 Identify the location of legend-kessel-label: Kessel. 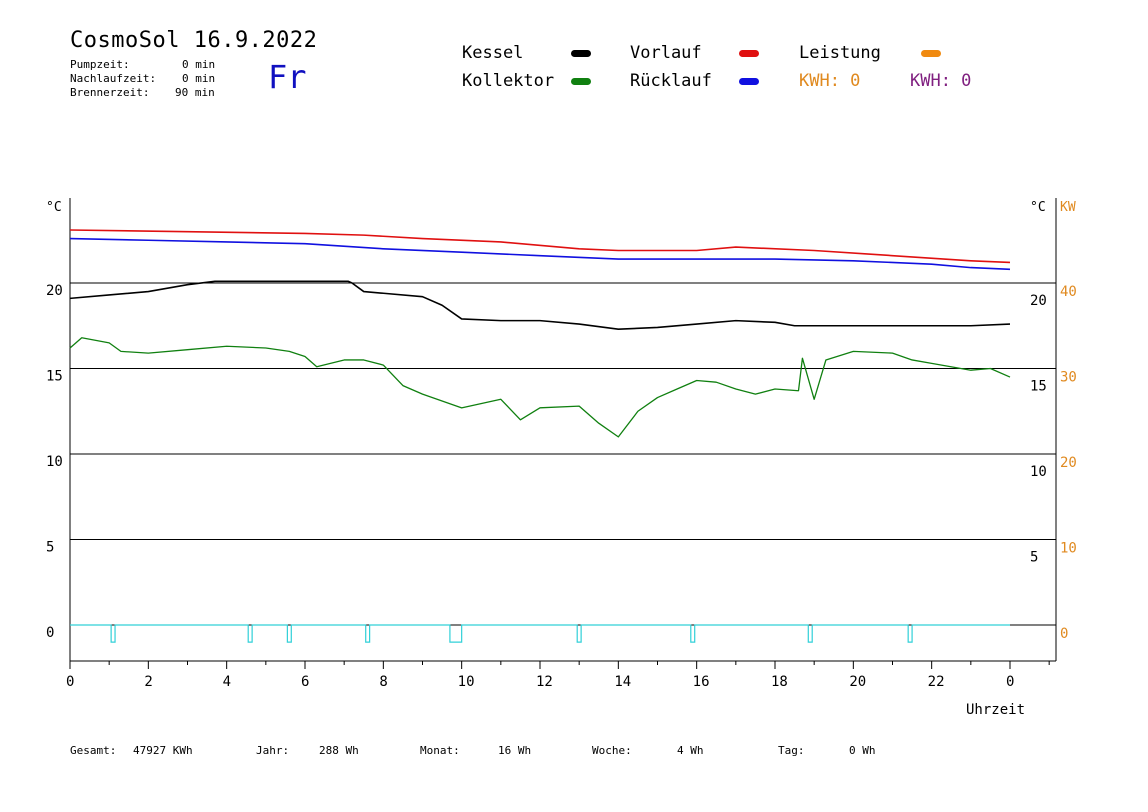
(493, 53).